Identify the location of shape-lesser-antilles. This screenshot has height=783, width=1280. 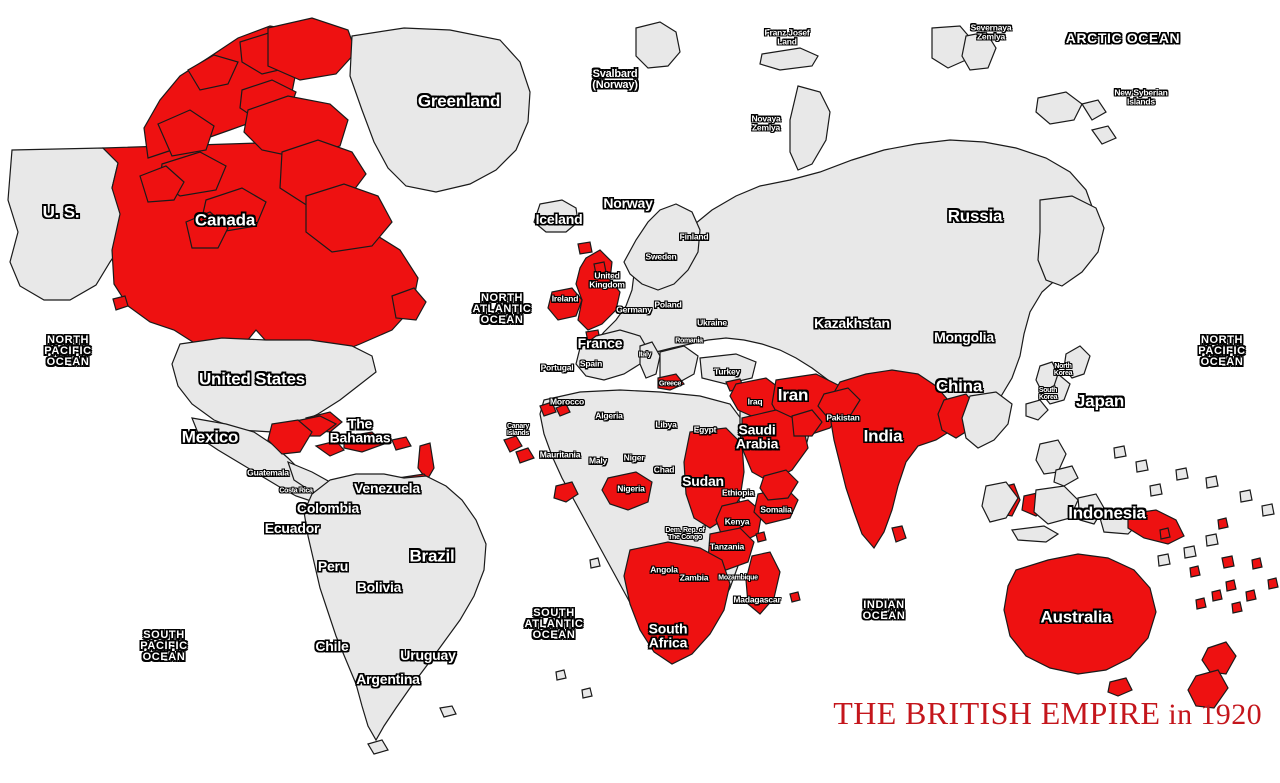
(426, 462).